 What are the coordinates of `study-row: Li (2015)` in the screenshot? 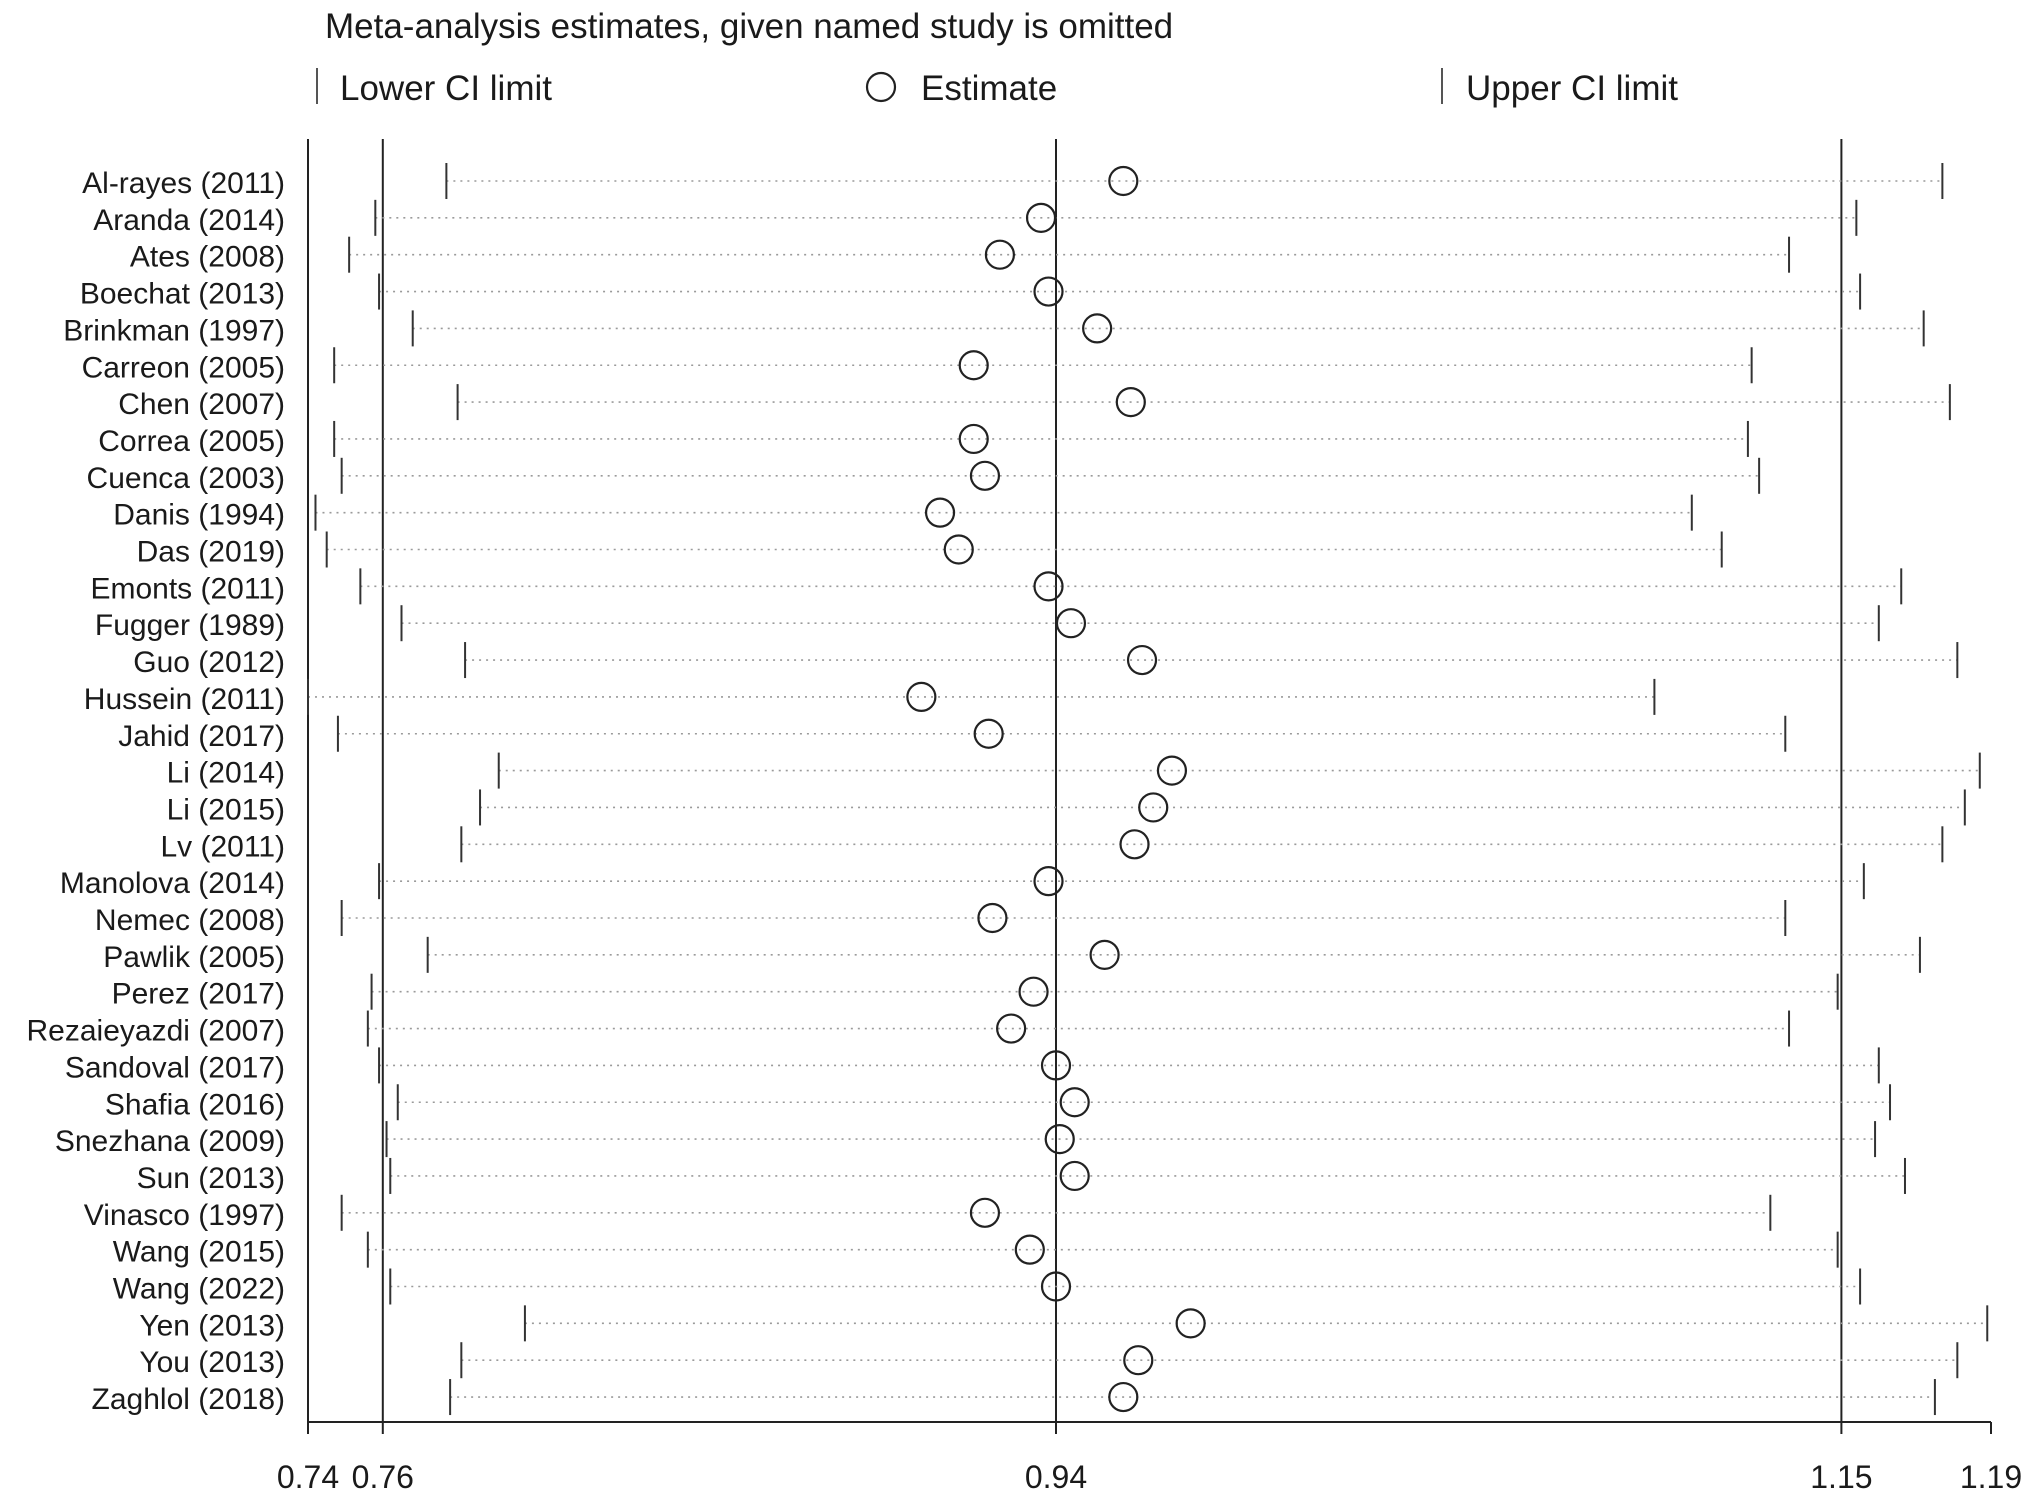 It's located at (1066, 807).